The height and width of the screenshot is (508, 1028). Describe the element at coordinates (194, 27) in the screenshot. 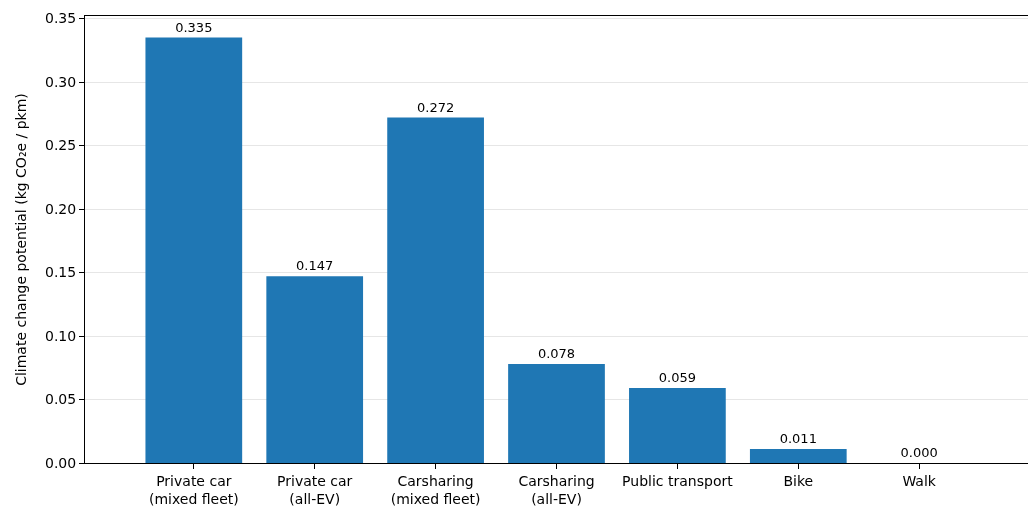

I see `data-label: 0.335` at that location.